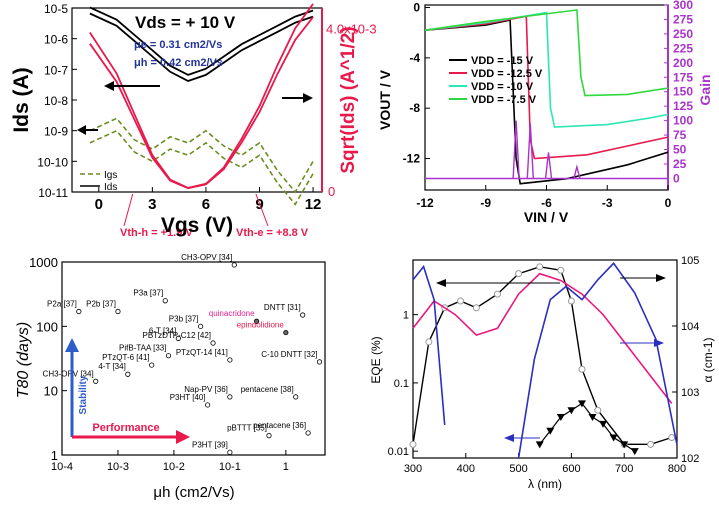 The image size is (719, 506). Describe the element at coordinates (680, 150) in the screenshot. I see `gain-tick-label: 50` at that location.